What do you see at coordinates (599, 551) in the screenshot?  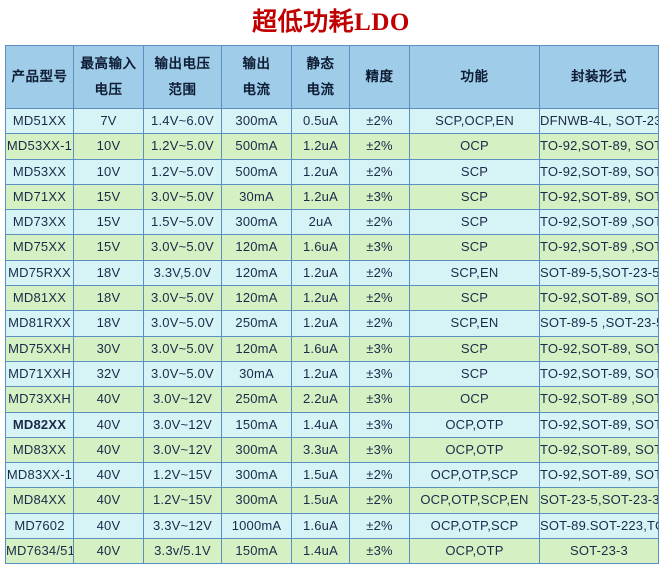 I see `package-cell: SOT-23-3` at bounding box center [599, 551].